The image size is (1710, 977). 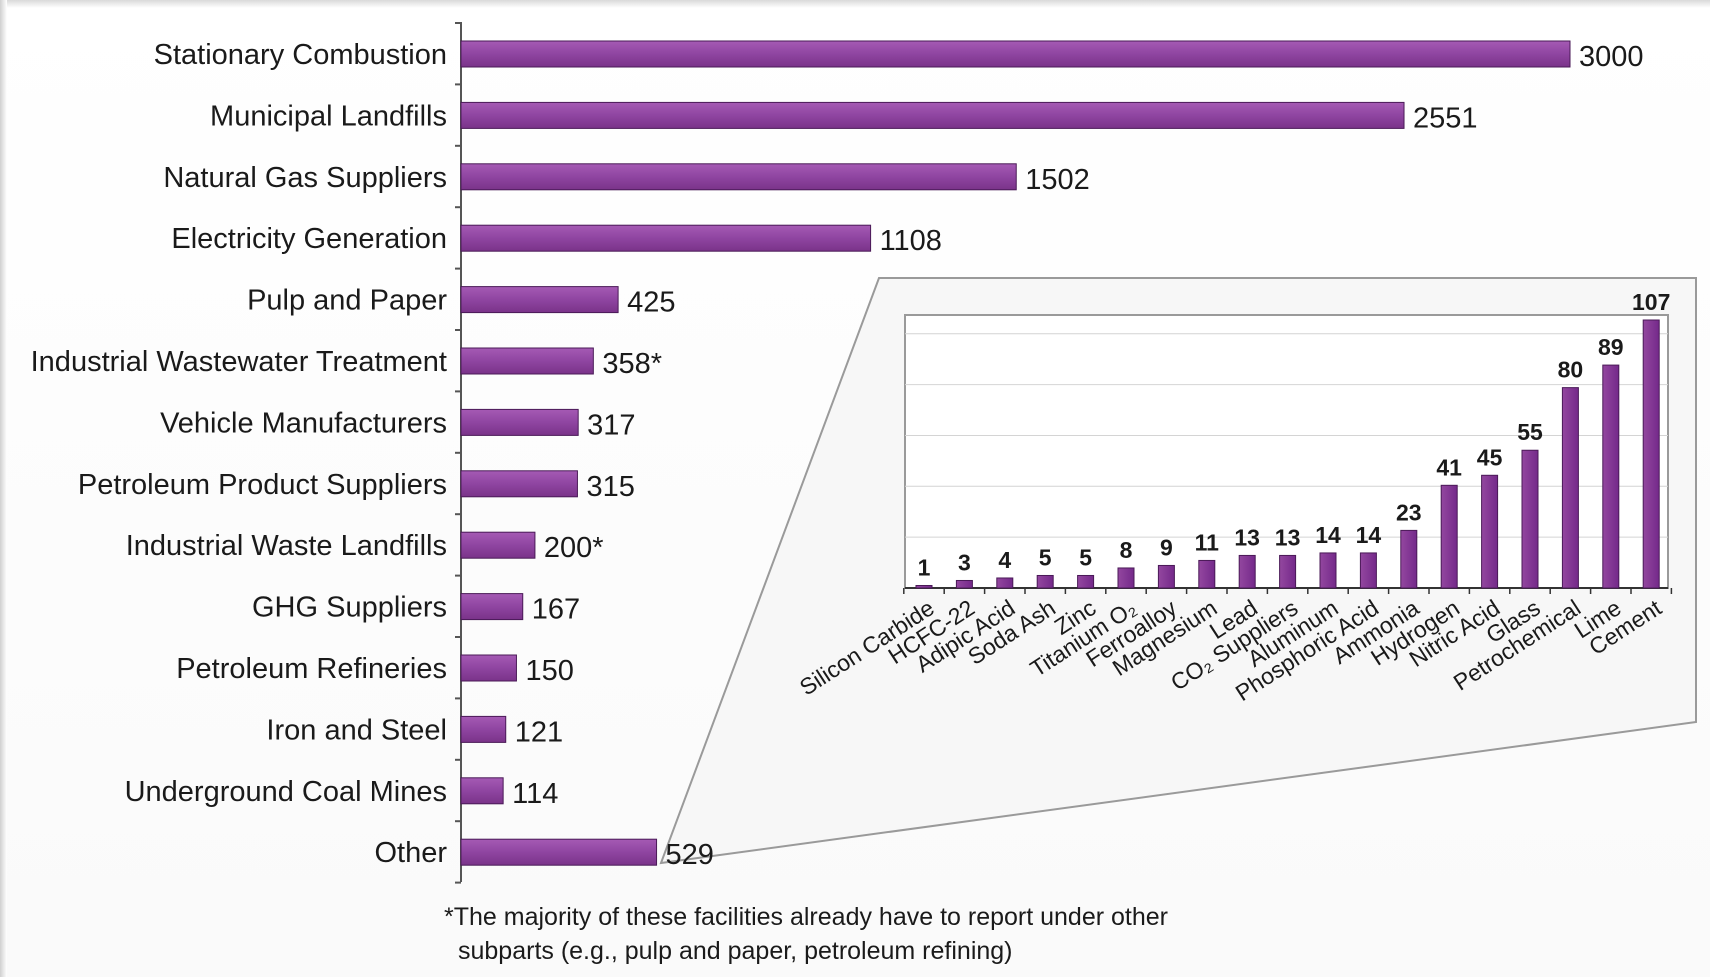 What do you see at coordinates (1286, 435) in the screenshot?
I see `inset-gridlines` at bounding box center [1286, 435].